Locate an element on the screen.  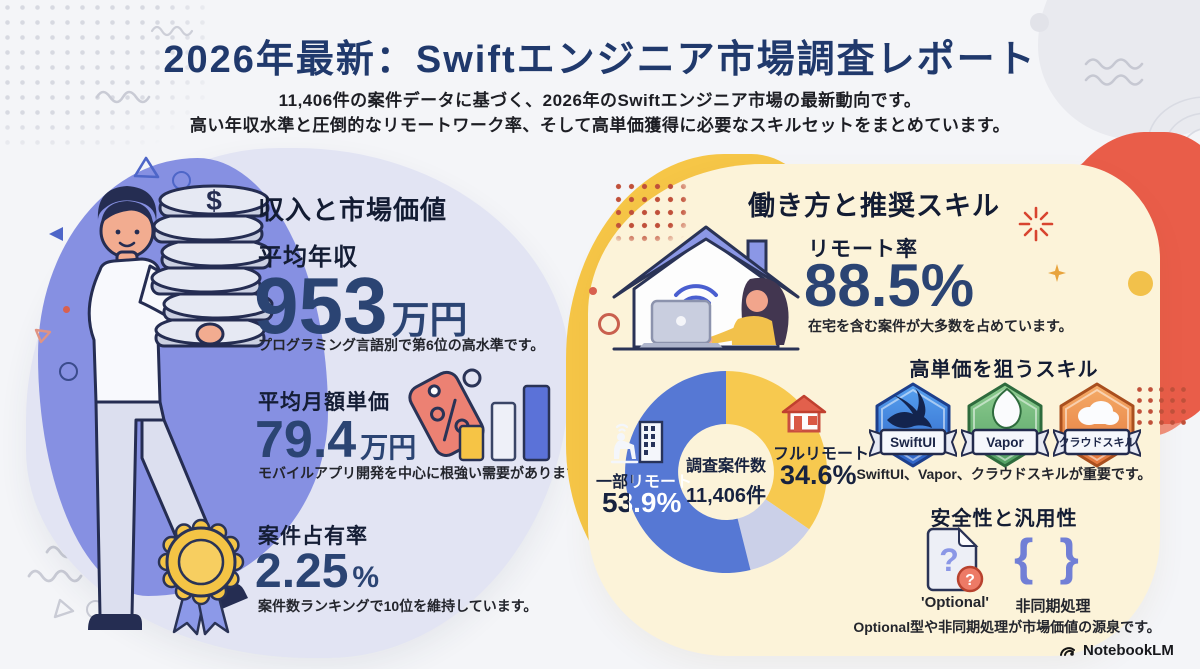
safety-heading: 安全性と汎用性 is located at coordinates (1004, 519).